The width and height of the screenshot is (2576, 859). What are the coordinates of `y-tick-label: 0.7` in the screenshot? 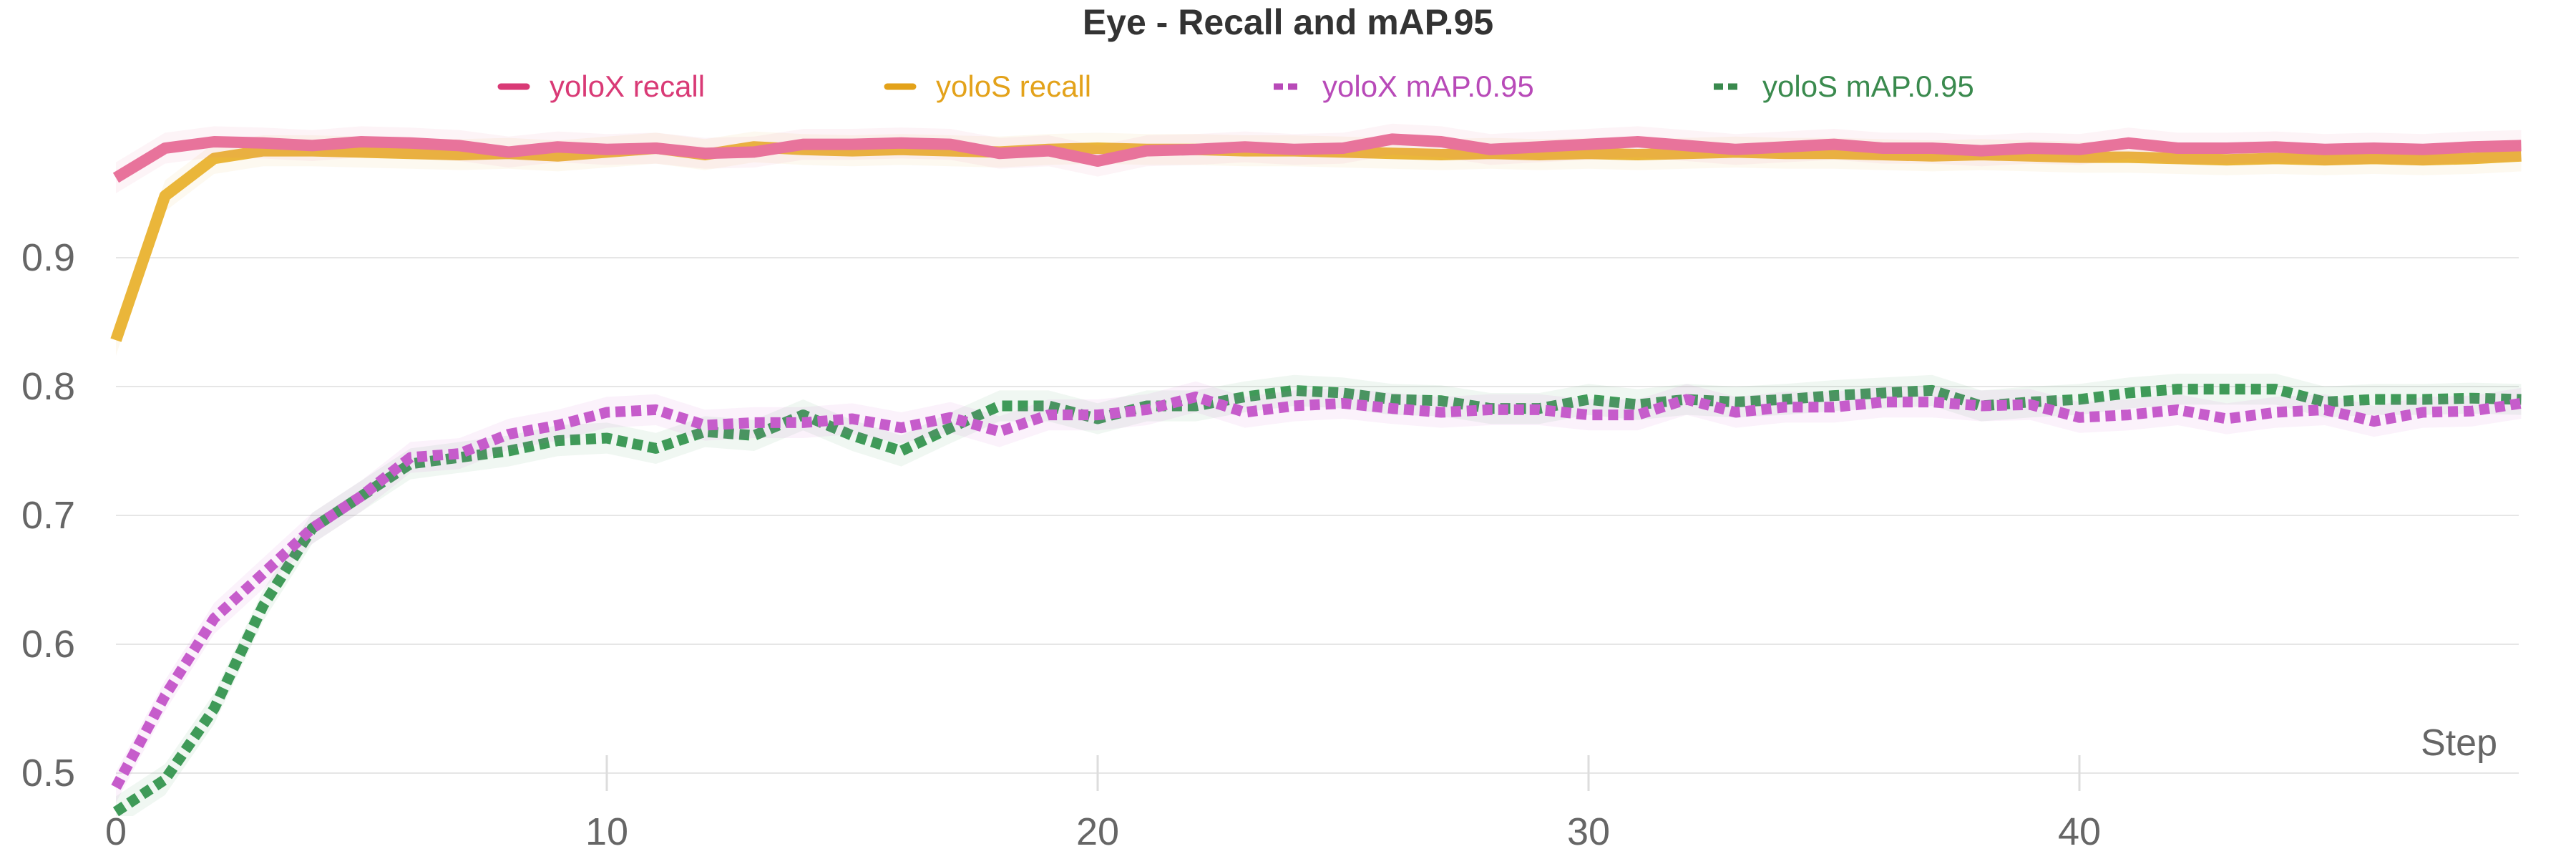 It's located at (48, 515).